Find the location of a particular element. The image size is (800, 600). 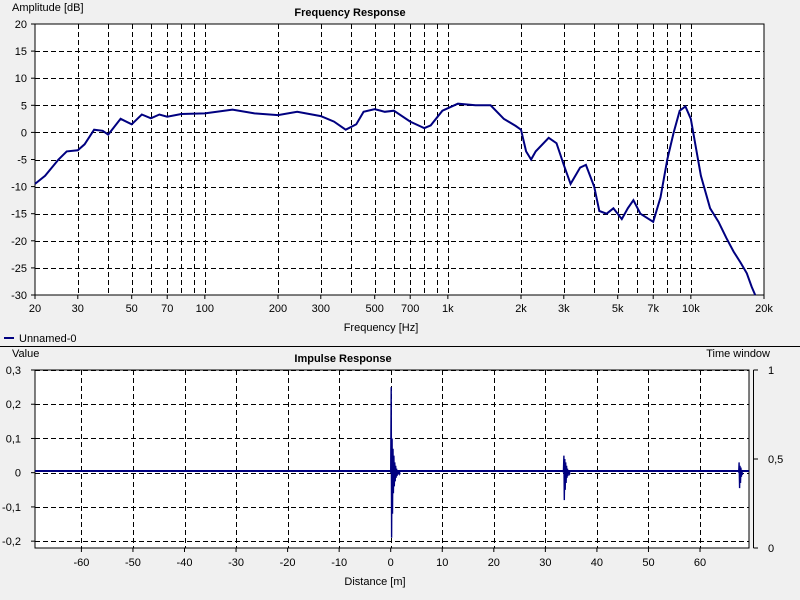

fr-x-tick-label: 5k is located at coordinates (618, 309).